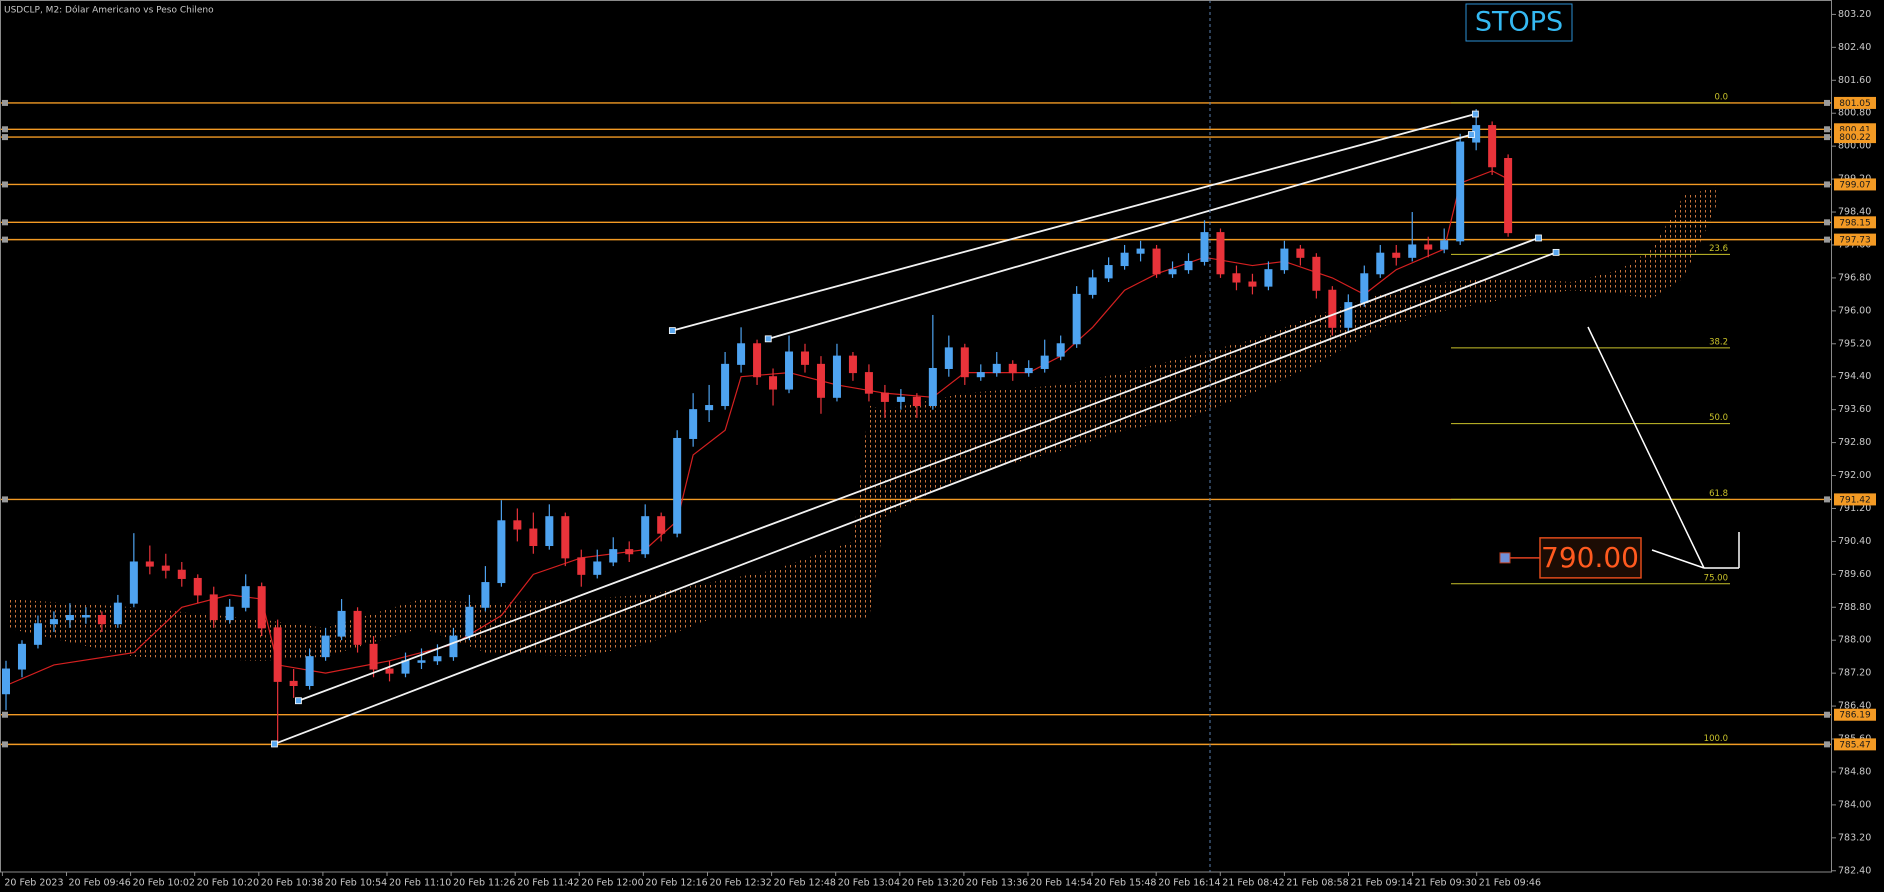 This screenshot has width=1884, height=892. What do you see at coordinates (1855, 223) in the screenshot?
I see `price-tag-label: 798.15` at bounding box center [1855, 223].